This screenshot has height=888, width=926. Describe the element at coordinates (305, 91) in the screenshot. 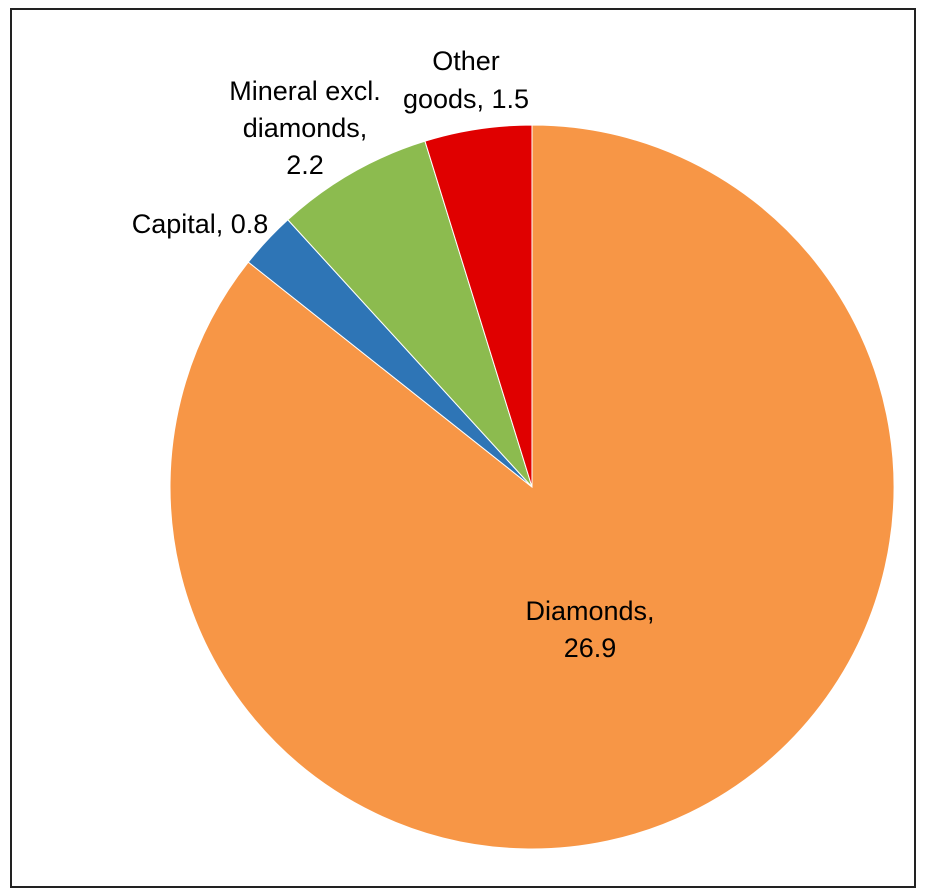

I see `slice-label-line: Mineral excl.` at that location.